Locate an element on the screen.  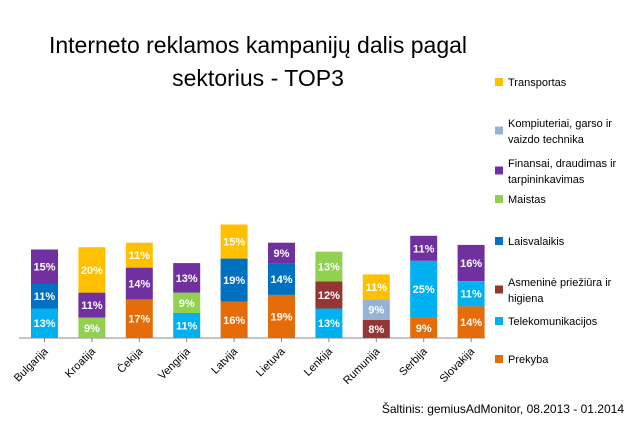
legend-swatch-finansai-draudimas-ir-tarpininkavimas is located at coordinates (499, 170).